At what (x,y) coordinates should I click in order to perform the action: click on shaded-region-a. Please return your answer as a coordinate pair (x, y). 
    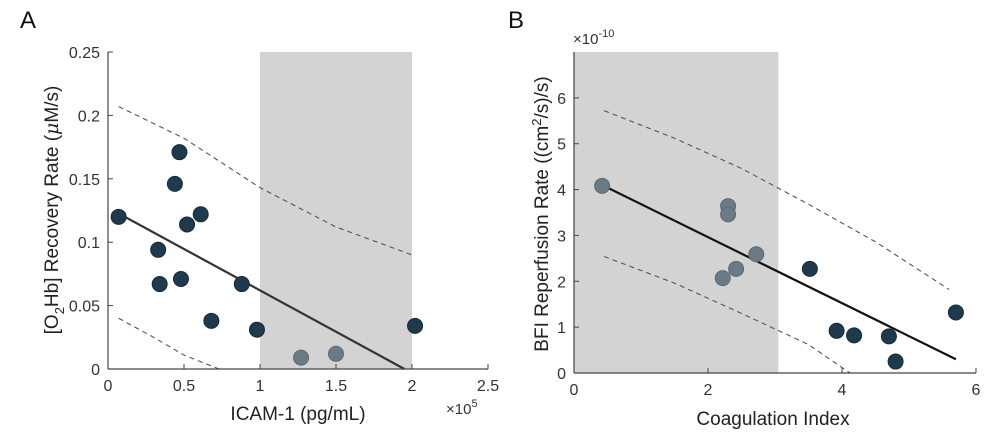
    Looking at the image, I should click on (336, 210).